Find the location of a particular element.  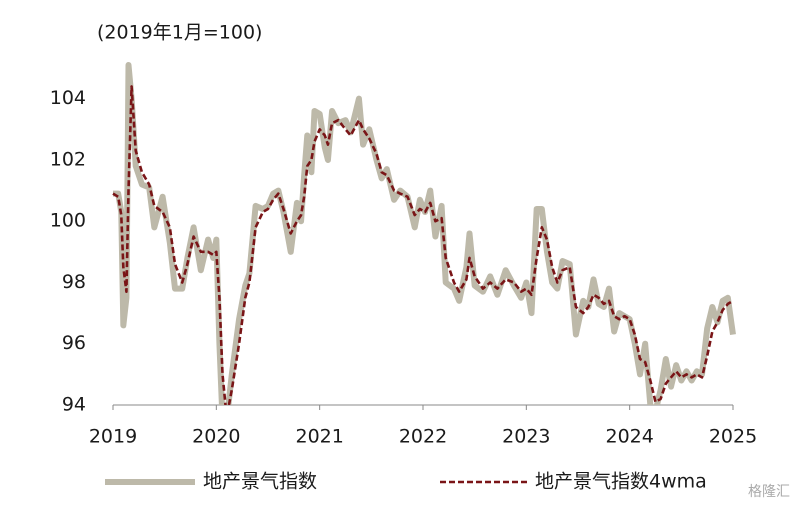

y-tick-label: 104 is located at coordinates (68, 98).